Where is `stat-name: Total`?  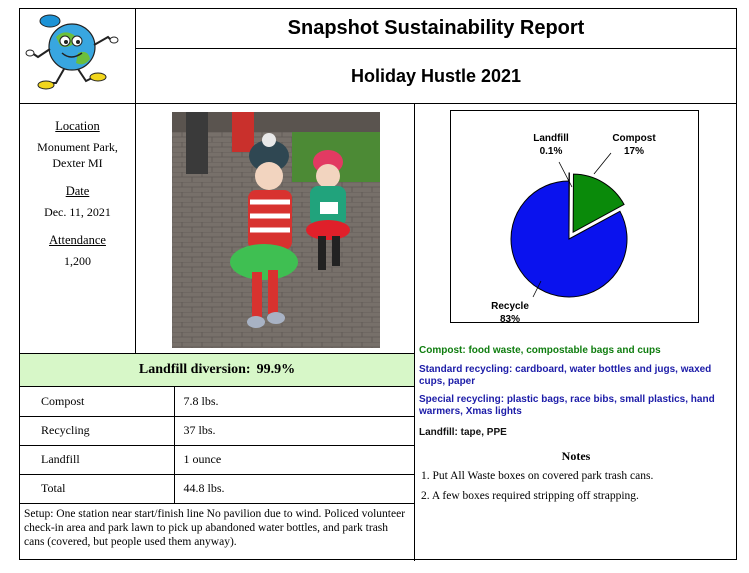 stat-name: Total is located at coordinates (97, 489).